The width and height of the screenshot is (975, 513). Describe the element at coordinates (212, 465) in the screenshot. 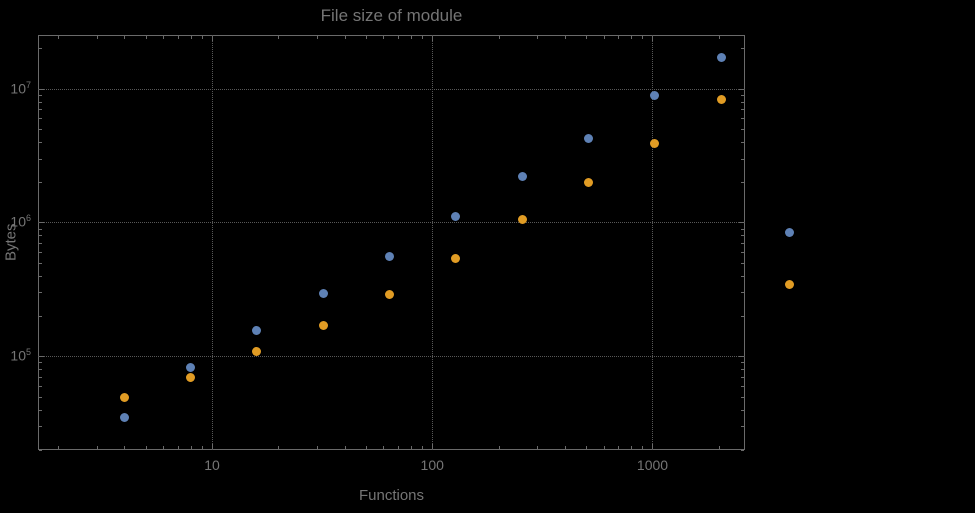

I see `x-tick-label: 10` at that location.